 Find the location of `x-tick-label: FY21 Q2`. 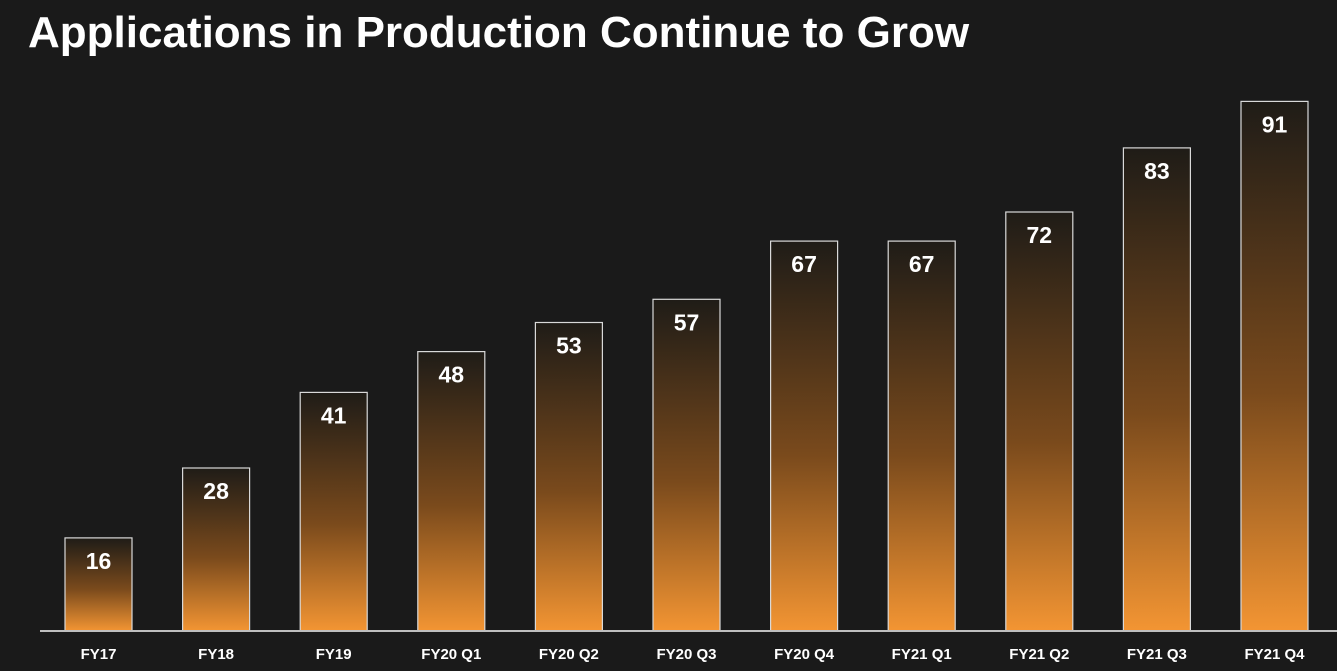

x-tick-label: FY21 Q2 is located at coordinates (1039, 654).